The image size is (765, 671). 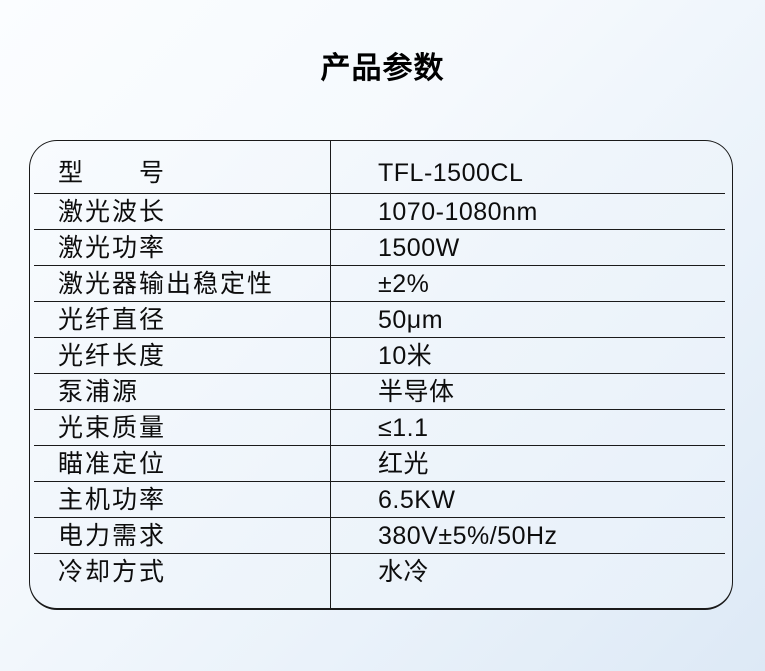 What do you see at coordinates (405, 355) in the screenshot?
I see `spec-value: 10米` at bounding box center [405, 355].